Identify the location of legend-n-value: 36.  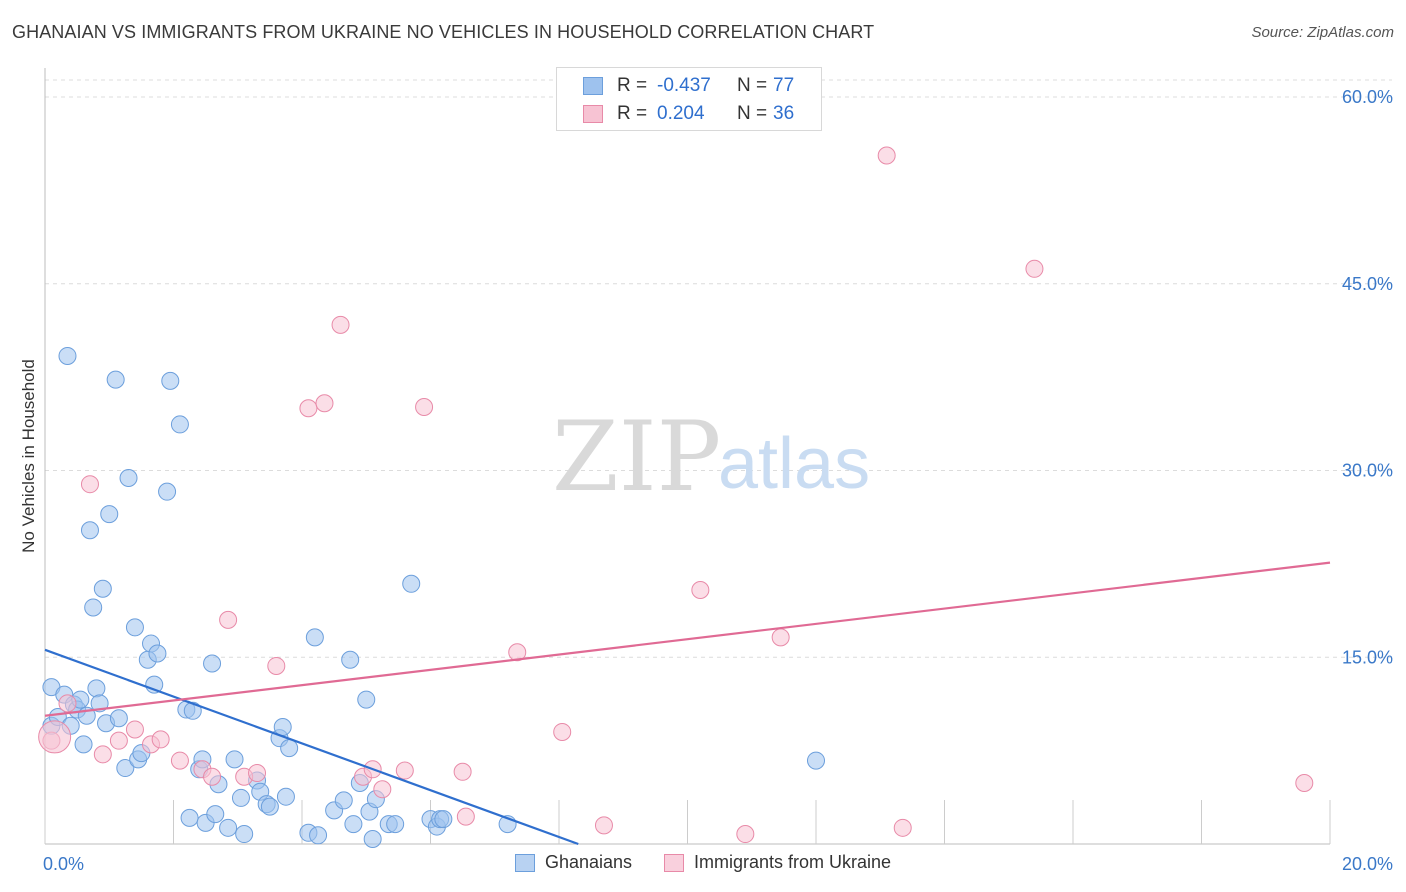
(784, 113).